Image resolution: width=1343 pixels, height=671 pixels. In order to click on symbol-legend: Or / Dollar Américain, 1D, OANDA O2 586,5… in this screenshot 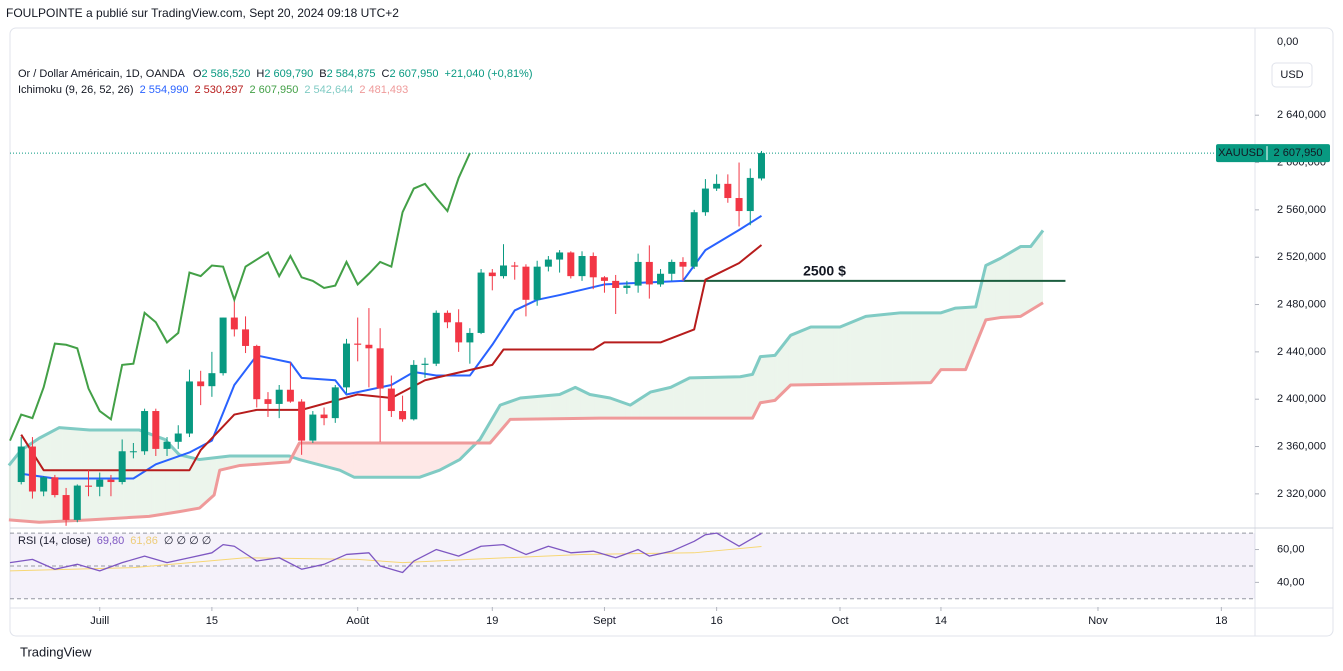, I will do `click(275, 74)`.